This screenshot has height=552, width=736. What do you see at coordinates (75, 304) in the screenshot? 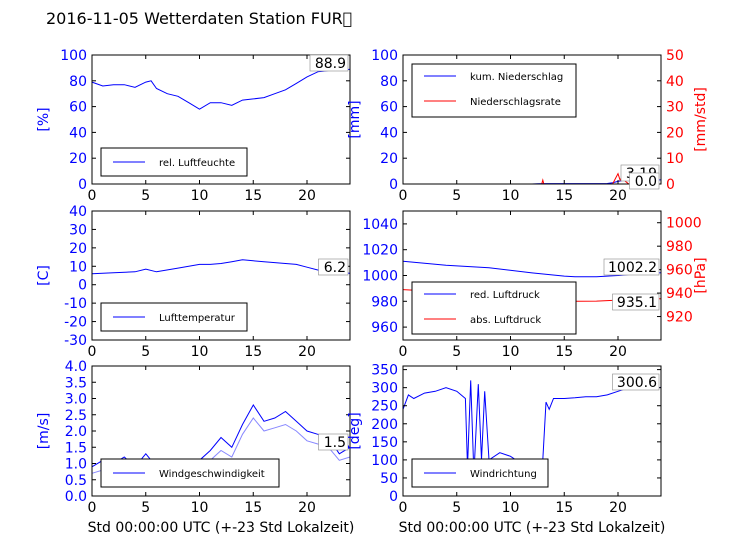
I see `y-tick-label: -10` at bounding box center [75, 304].